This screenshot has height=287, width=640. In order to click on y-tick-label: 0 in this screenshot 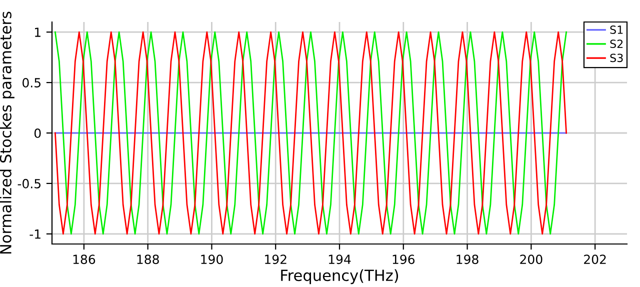, I will do `click(37, 133)`.